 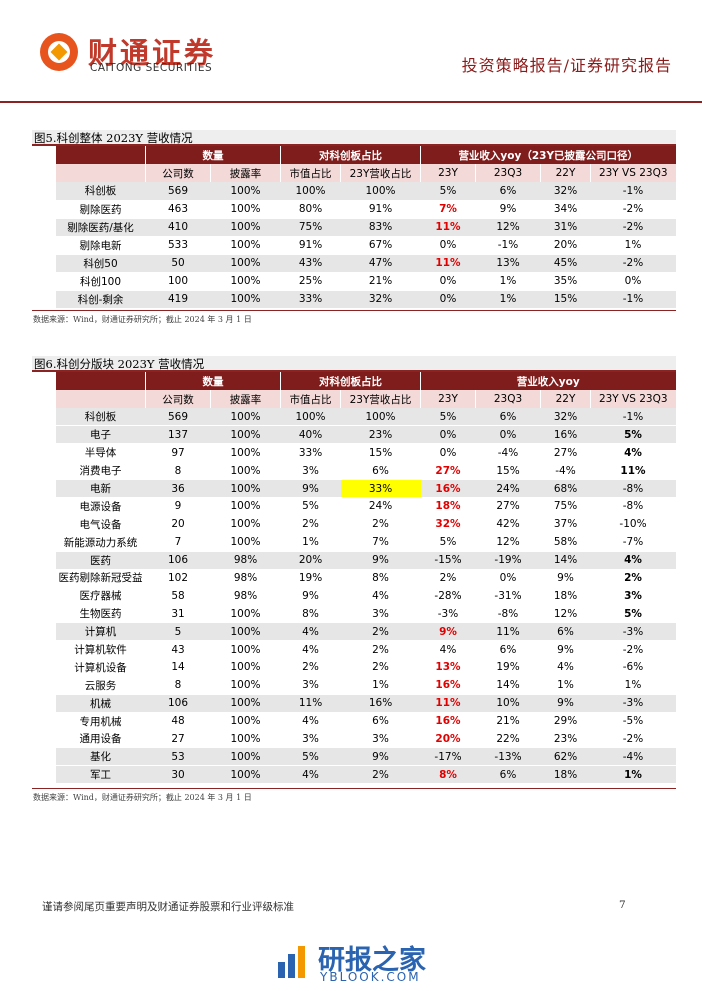 I want to click on group-cell: 数量, so click(x=213, y=155).